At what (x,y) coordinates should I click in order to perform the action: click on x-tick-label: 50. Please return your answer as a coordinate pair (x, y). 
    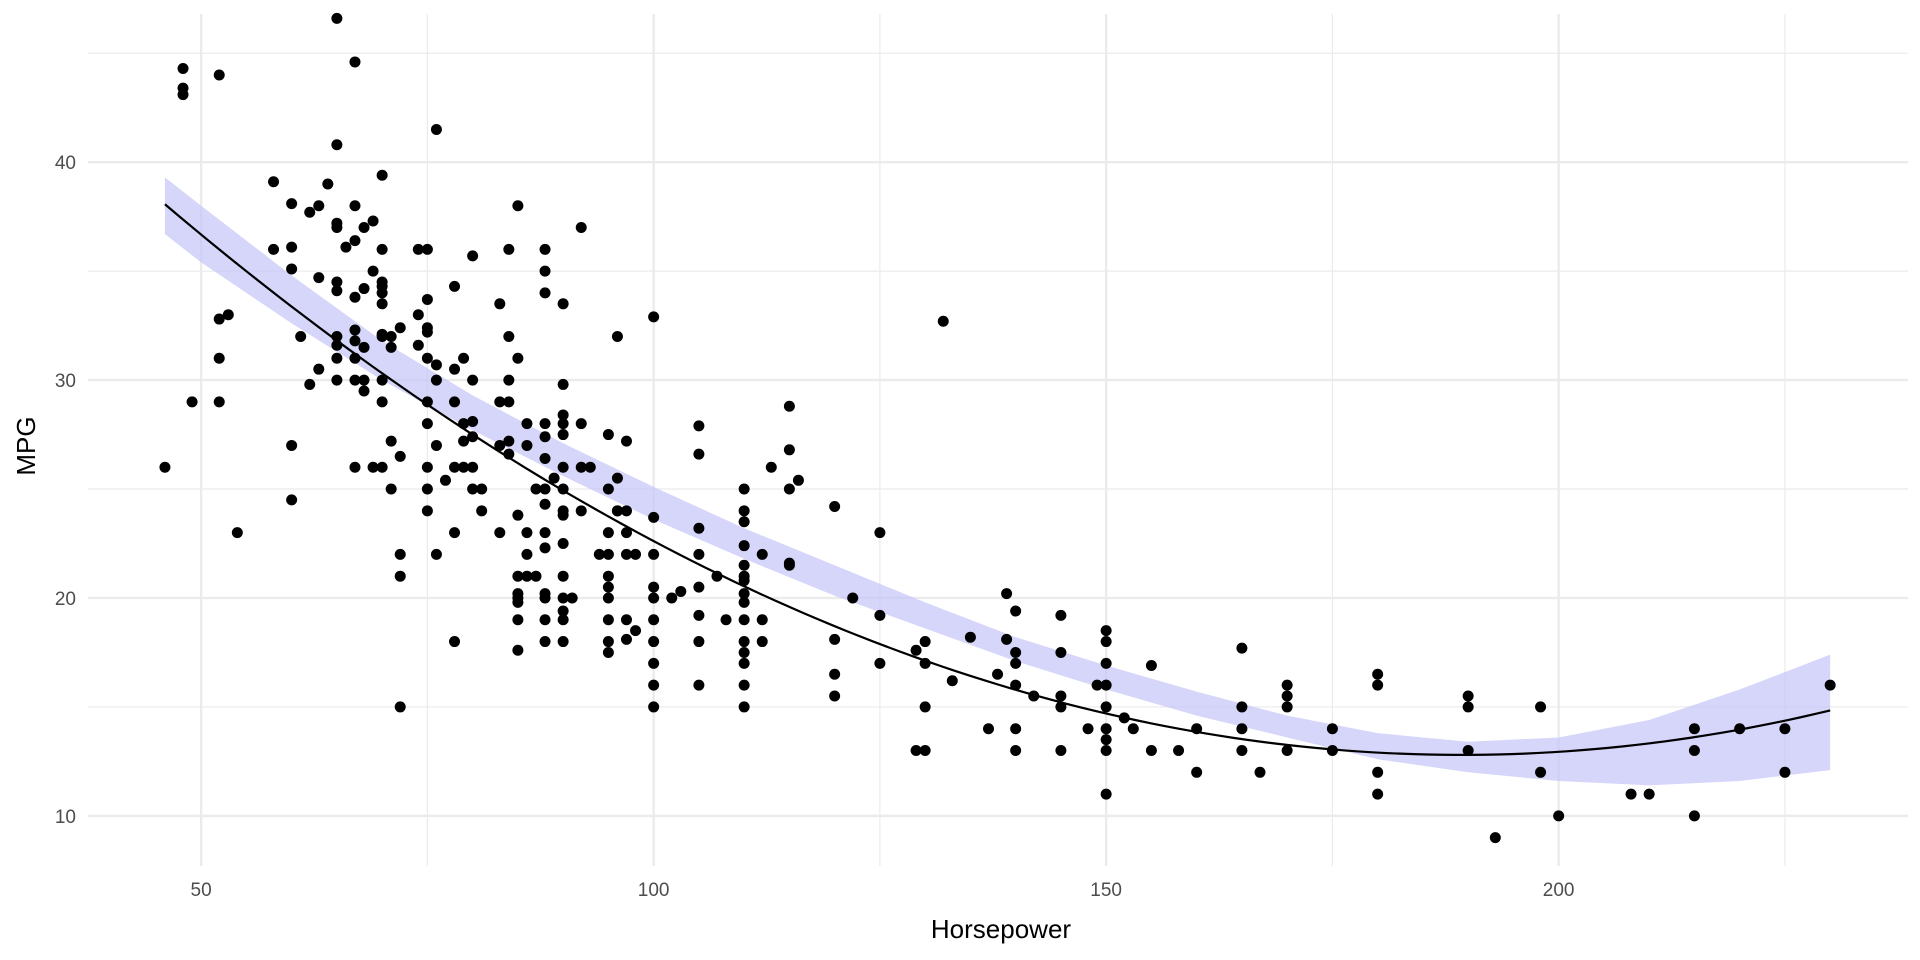
    Looking at the image, I should click on (201, 890).